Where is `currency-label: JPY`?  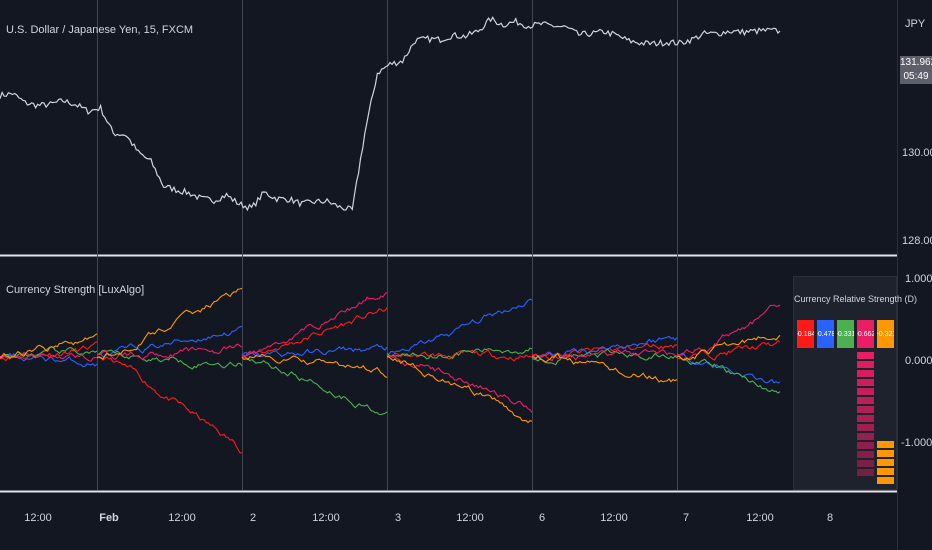 currency-label: JPY is located at coordinates (915, 24).